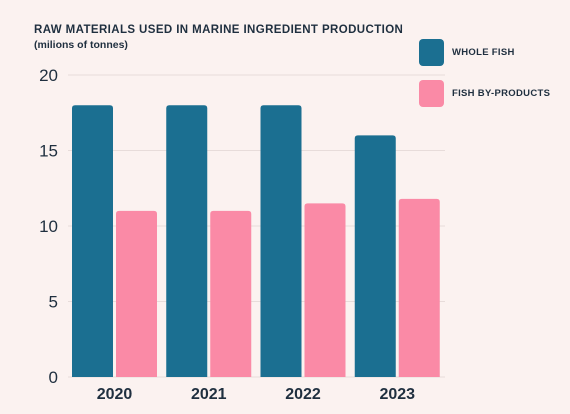  Describe the element at coordinates (431, 52) in the screenshot. I see `legend-swatch-whole-fish` at that location.